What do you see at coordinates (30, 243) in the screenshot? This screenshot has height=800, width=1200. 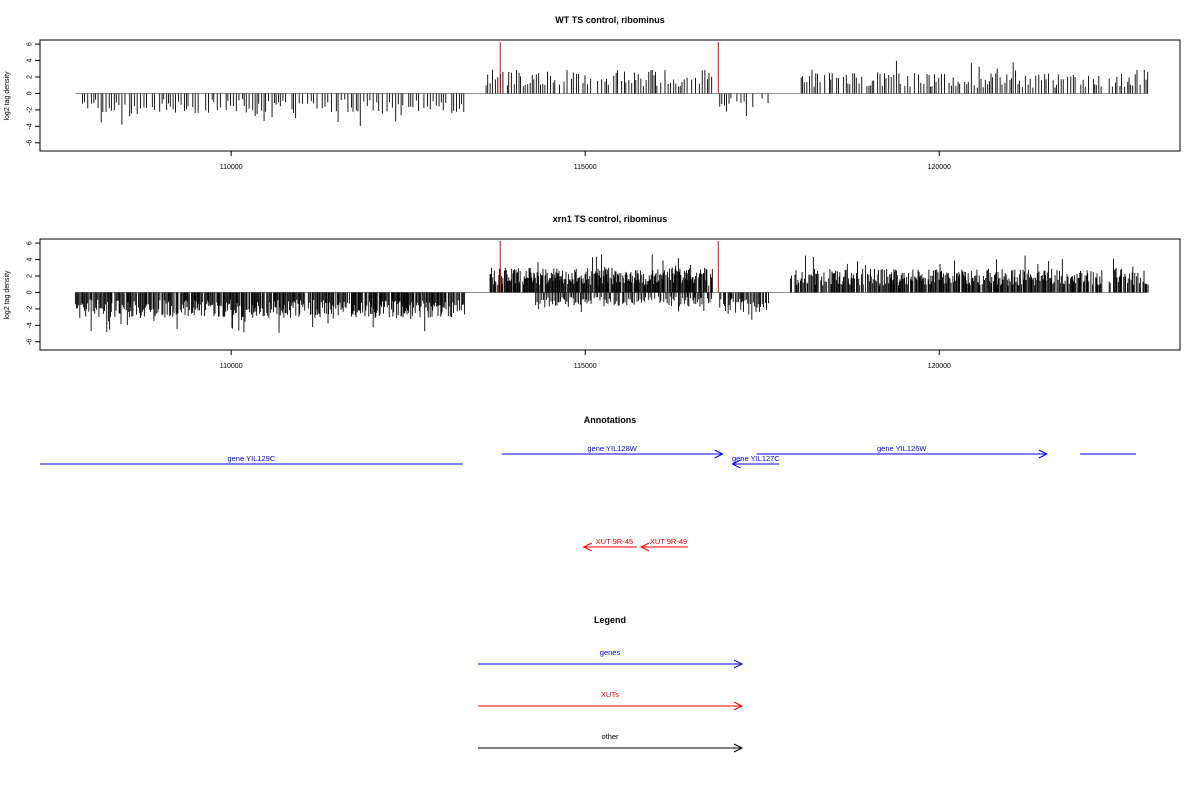 I see `xrn1-y-tick-label: 6` at bounding box center [30, 243].